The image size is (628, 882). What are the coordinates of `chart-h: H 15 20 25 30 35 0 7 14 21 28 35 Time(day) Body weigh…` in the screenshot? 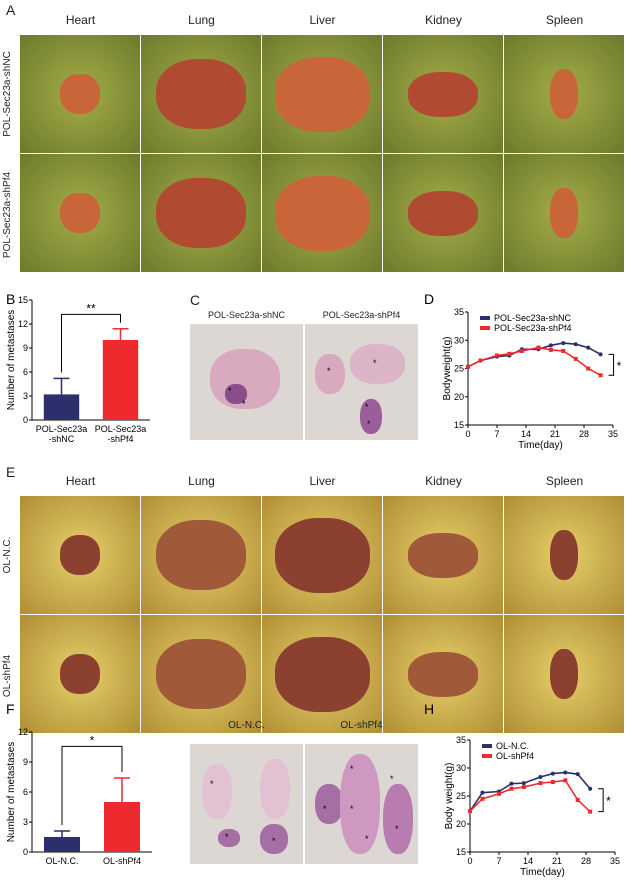 It's located at (522, 789).